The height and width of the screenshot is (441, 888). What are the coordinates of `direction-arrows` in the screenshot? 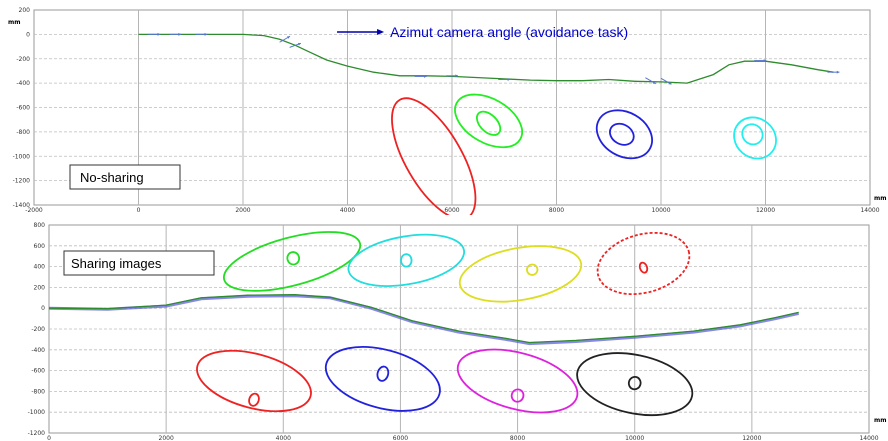 It's located at (494, 58).